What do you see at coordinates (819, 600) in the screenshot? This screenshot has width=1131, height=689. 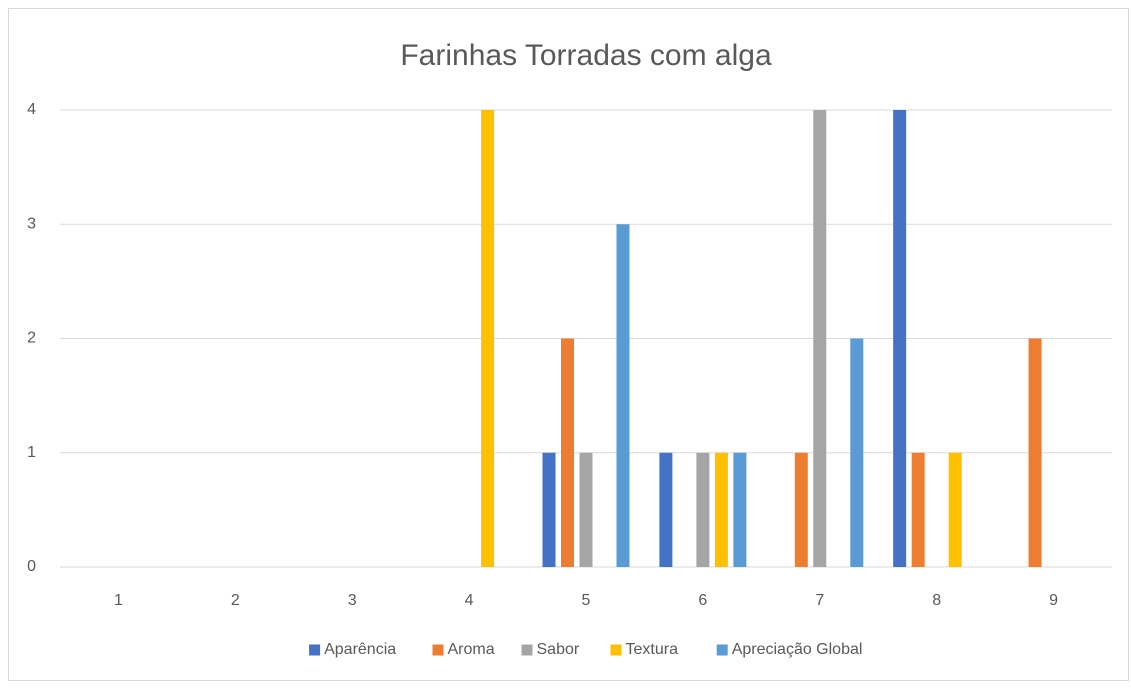 I see `x-tick-label: 7` at bounding box center [819, 600].